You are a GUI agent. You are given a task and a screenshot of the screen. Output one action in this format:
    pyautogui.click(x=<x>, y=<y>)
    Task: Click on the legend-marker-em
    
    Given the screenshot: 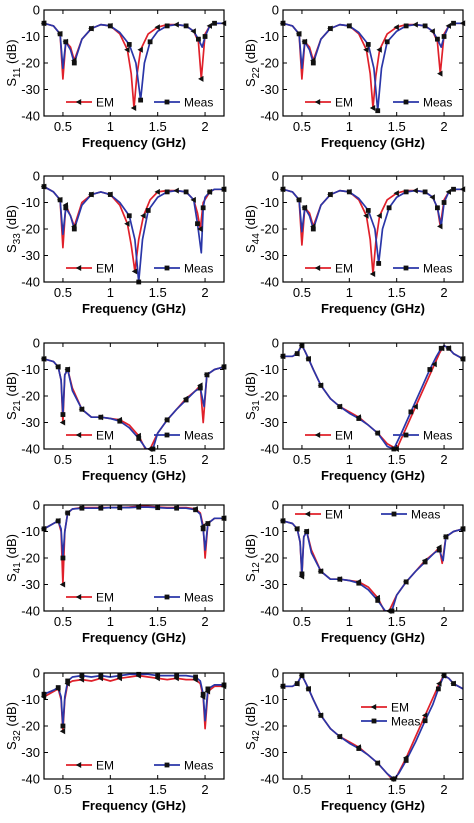 What is the action you would take?
    pyautogui.click(x=78, y=435)
    